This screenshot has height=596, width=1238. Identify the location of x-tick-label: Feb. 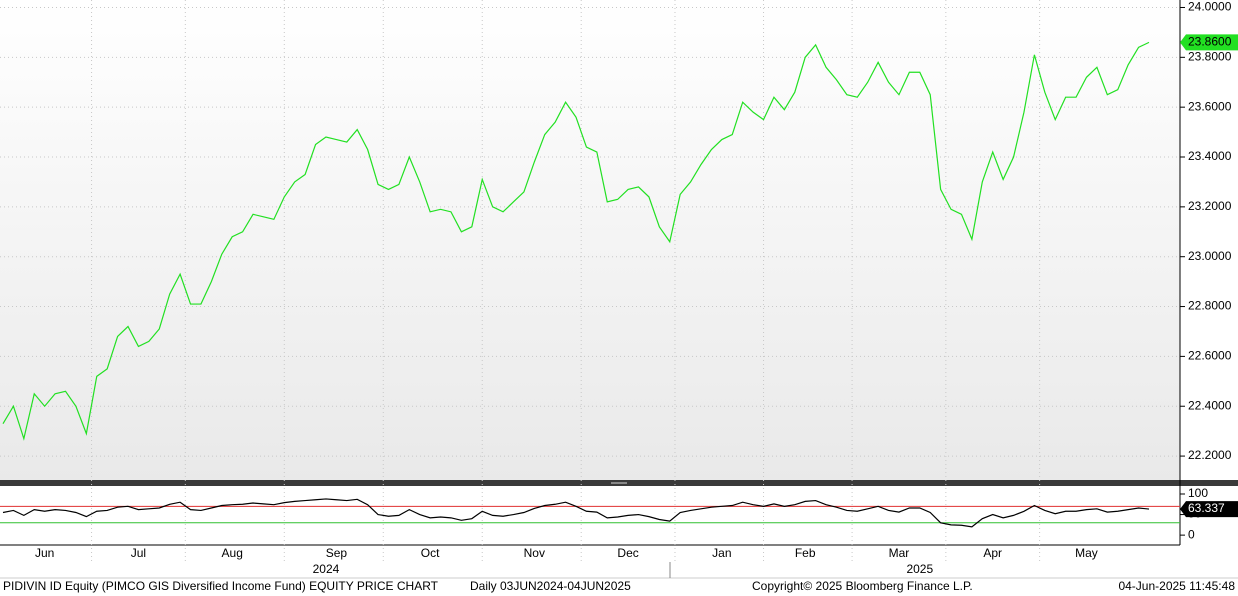
(805, 553).